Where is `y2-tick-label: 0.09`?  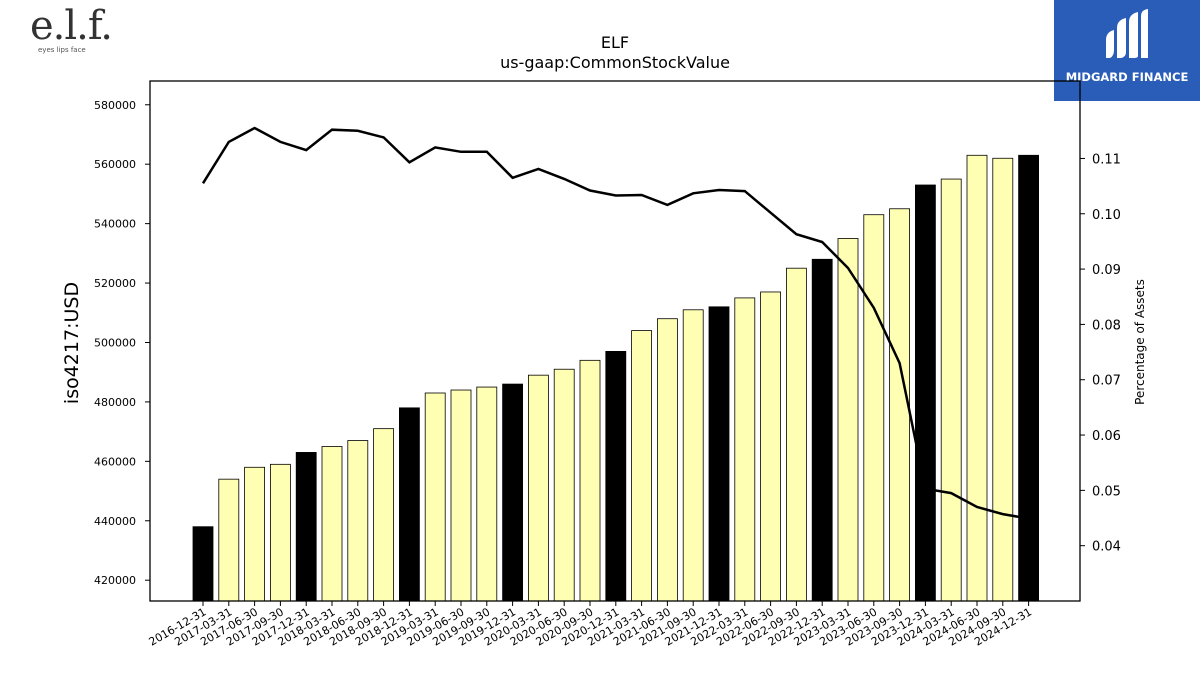
y2-tick-label: 0.09 is located at coordinates (1106, 270).